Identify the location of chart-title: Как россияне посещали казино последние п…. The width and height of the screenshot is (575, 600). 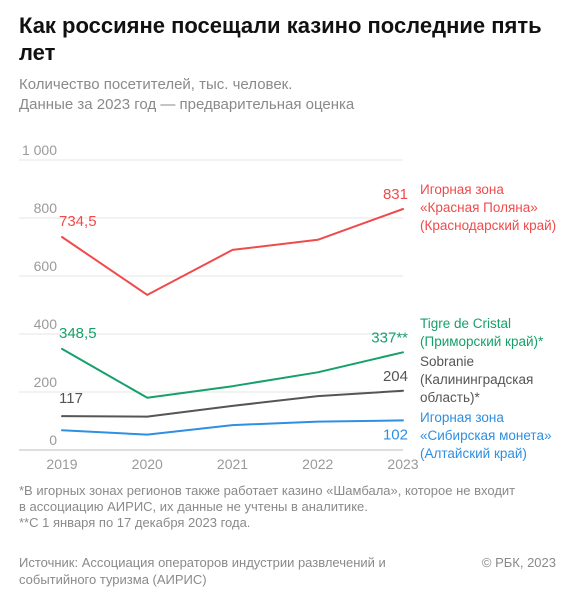
(280, 39).